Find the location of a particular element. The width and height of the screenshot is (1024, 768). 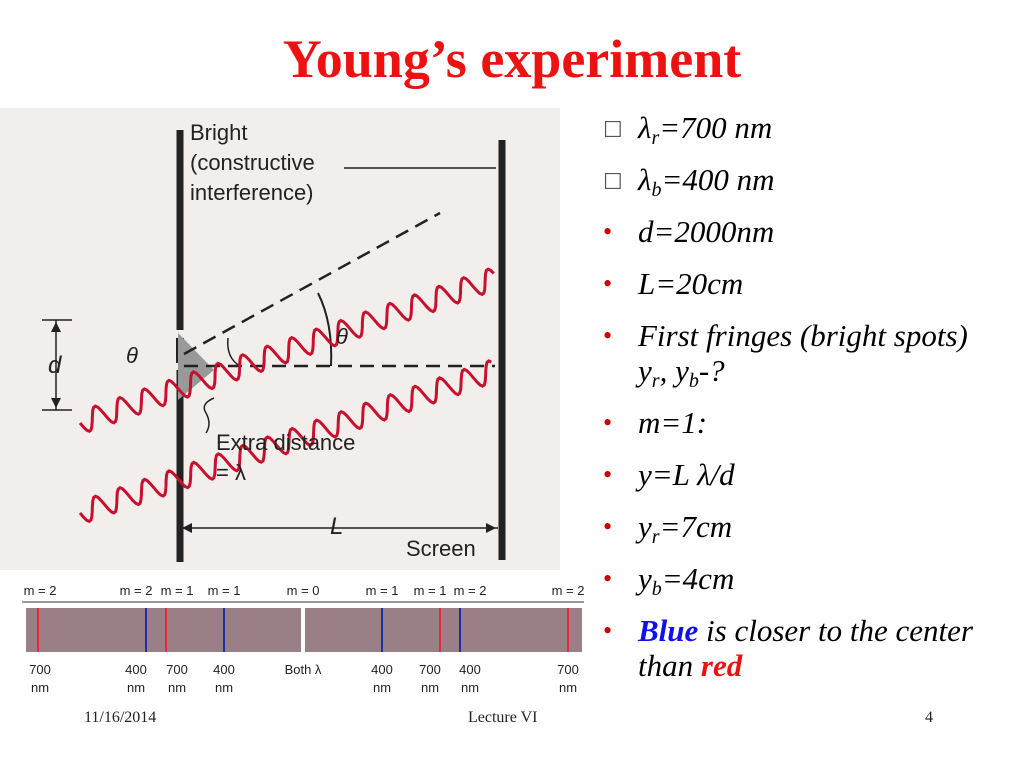

L-label: L is located at coordinates (336, 526).